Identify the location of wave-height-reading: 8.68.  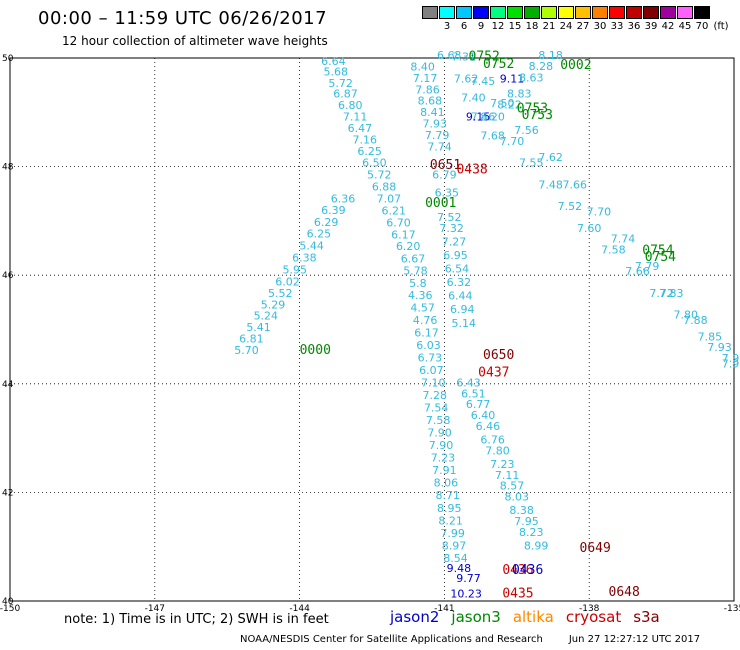
(430, 101).